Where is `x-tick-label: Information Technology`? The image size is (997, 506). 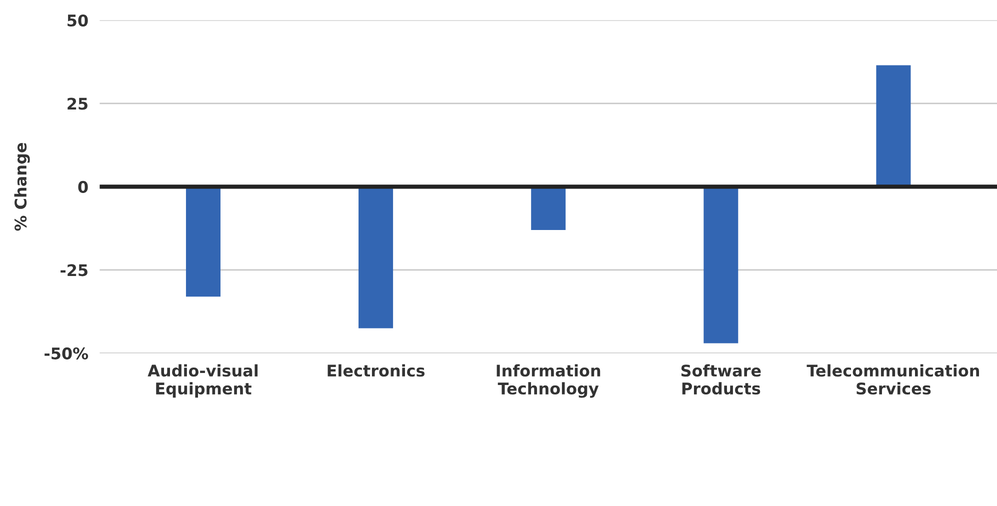
x-tick-label: Information Technology is located at coordinates (548, 381).